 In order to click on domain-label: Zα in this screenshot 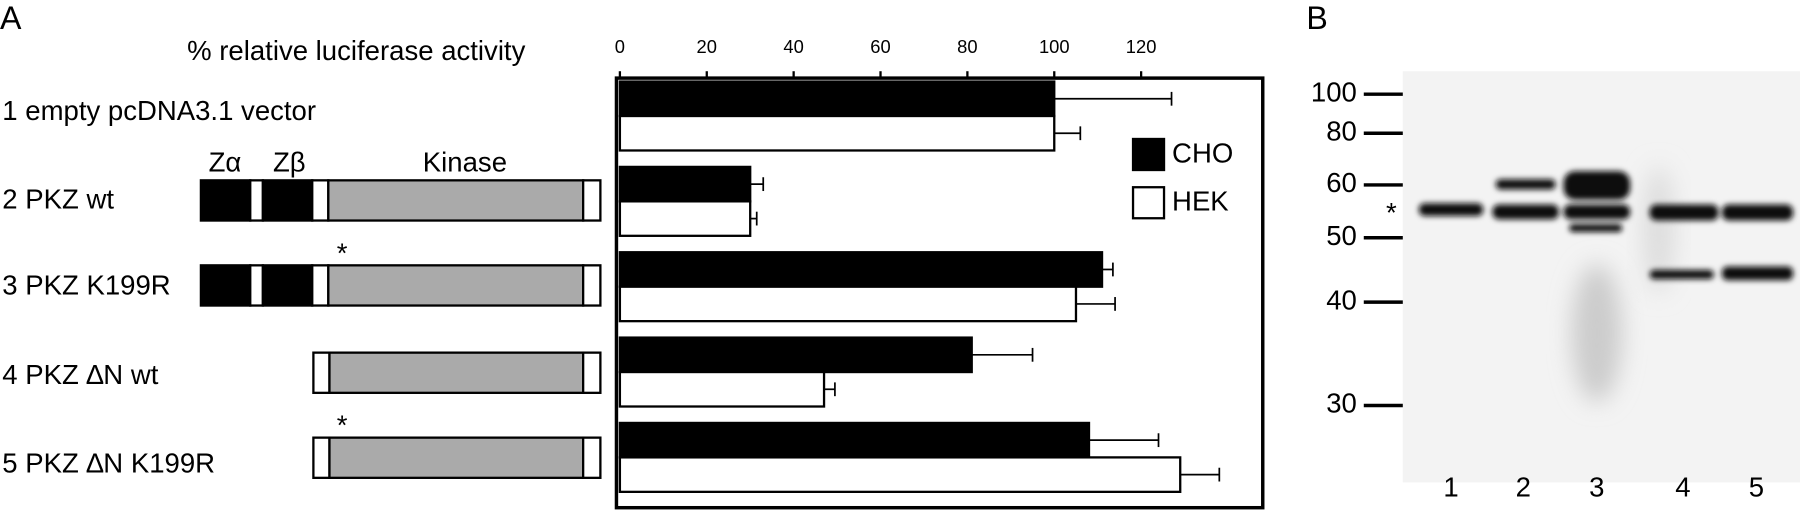, I will do `click(225, 162)`.